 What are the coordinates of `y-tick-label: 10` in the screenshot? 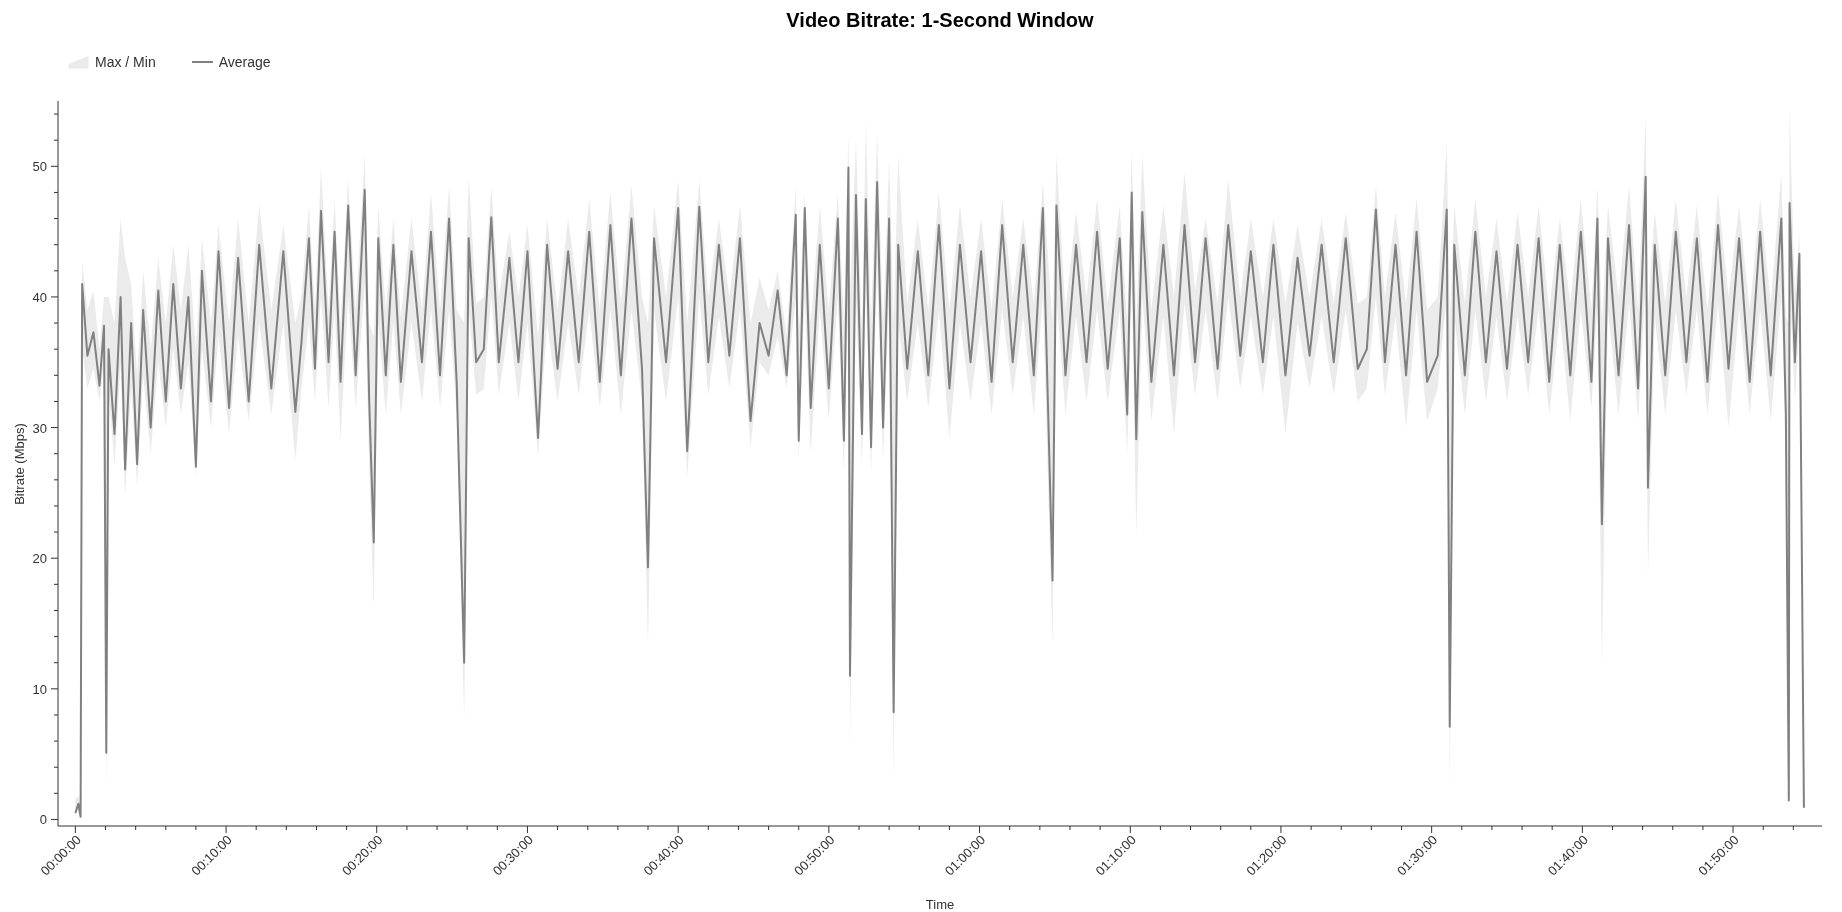 It's located at (39, 689).